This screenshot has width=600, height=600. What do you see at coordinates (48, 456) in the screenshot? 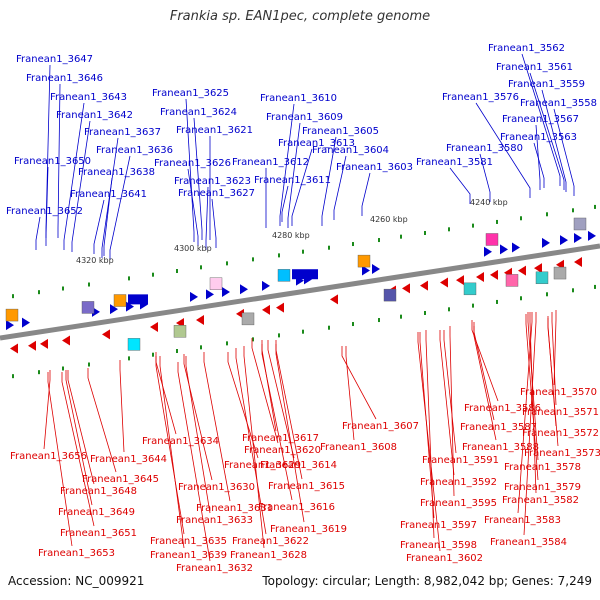
I see `reverse-gene-label: Franean1_3656` at bounding box center [48, 456].